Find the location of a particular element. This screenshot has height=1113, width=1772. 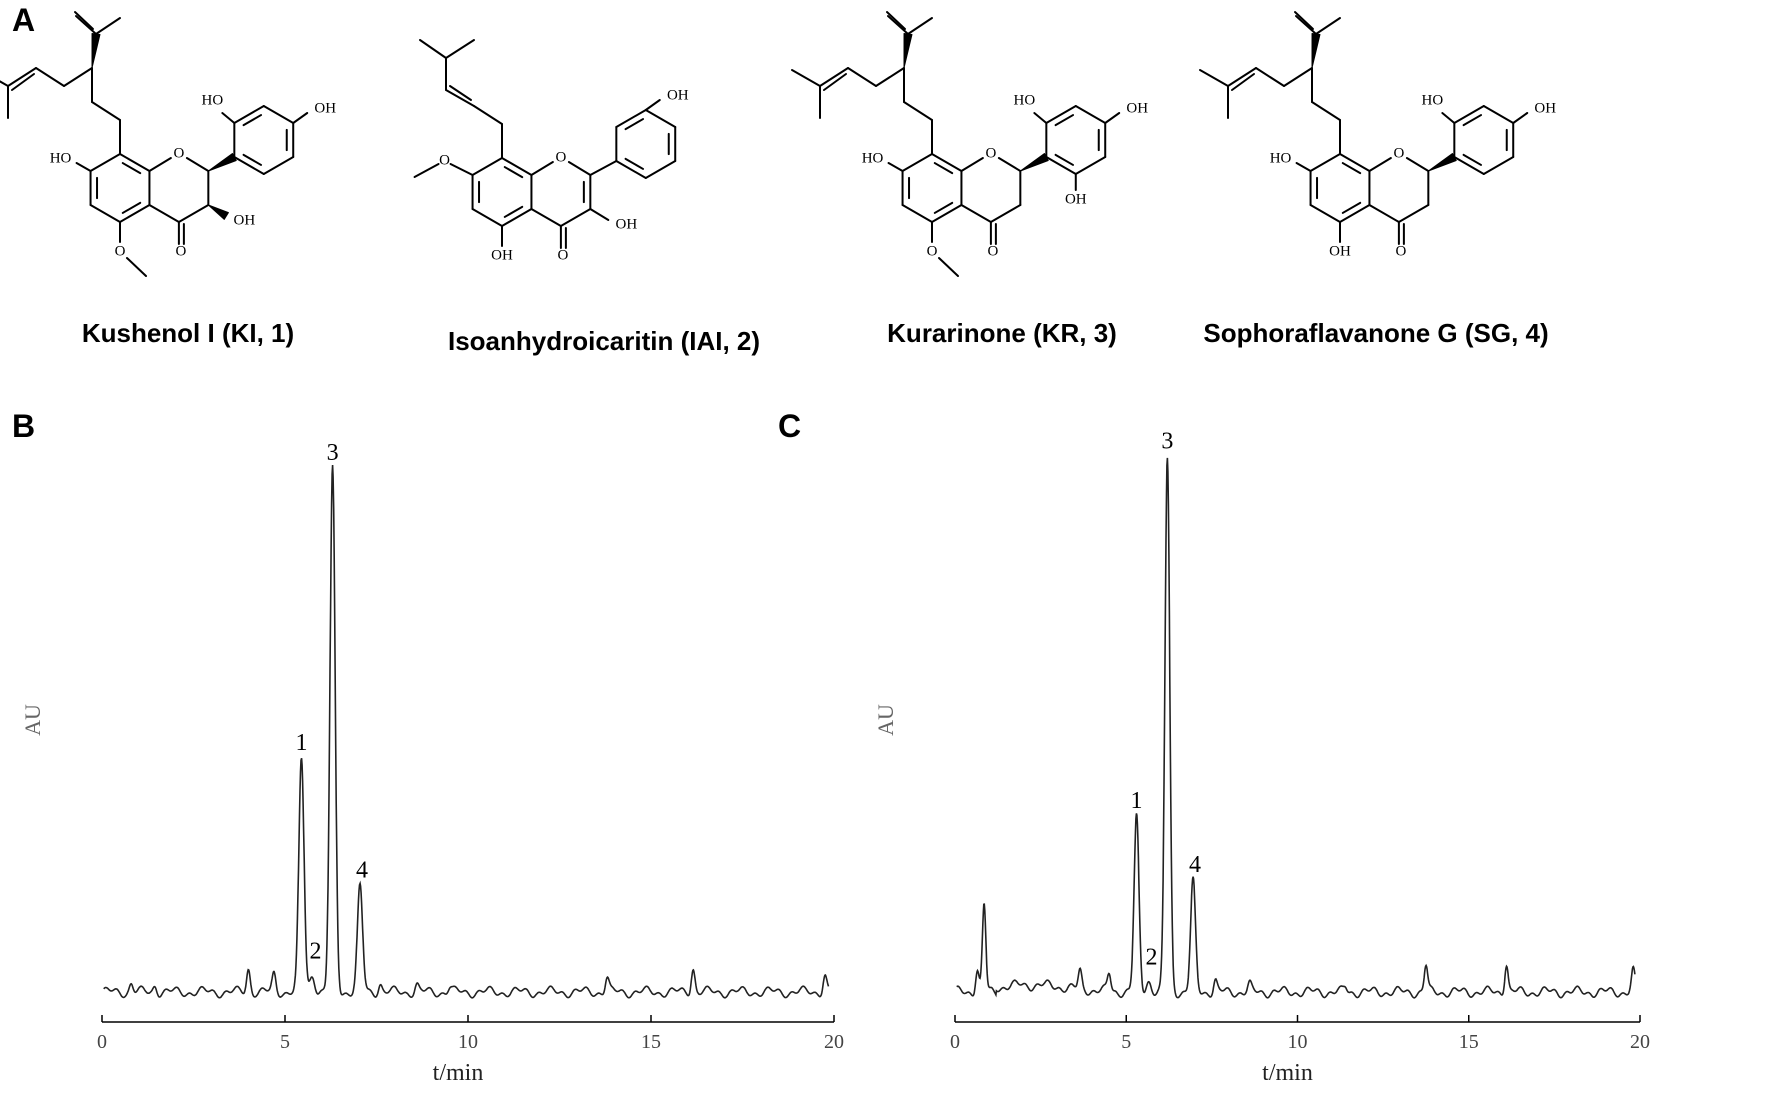

x-tick-label: 0 is located at coordinates (955, 1042).